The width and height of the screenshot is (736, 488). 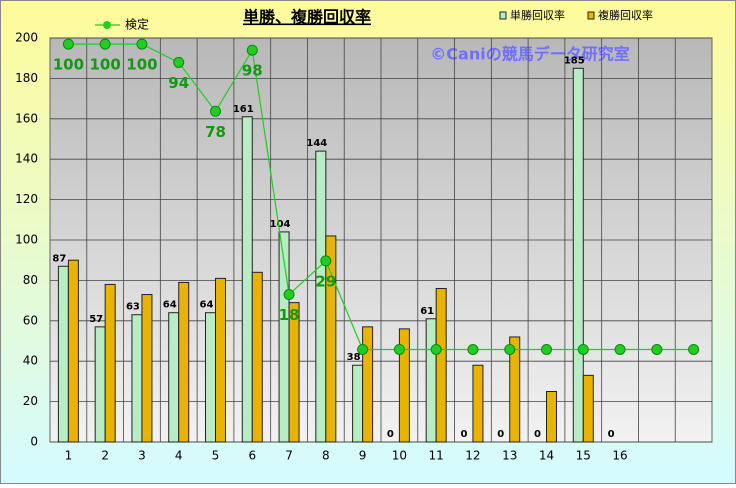 I want to click on y-tick-label: 140, so click(x=26, y=159).